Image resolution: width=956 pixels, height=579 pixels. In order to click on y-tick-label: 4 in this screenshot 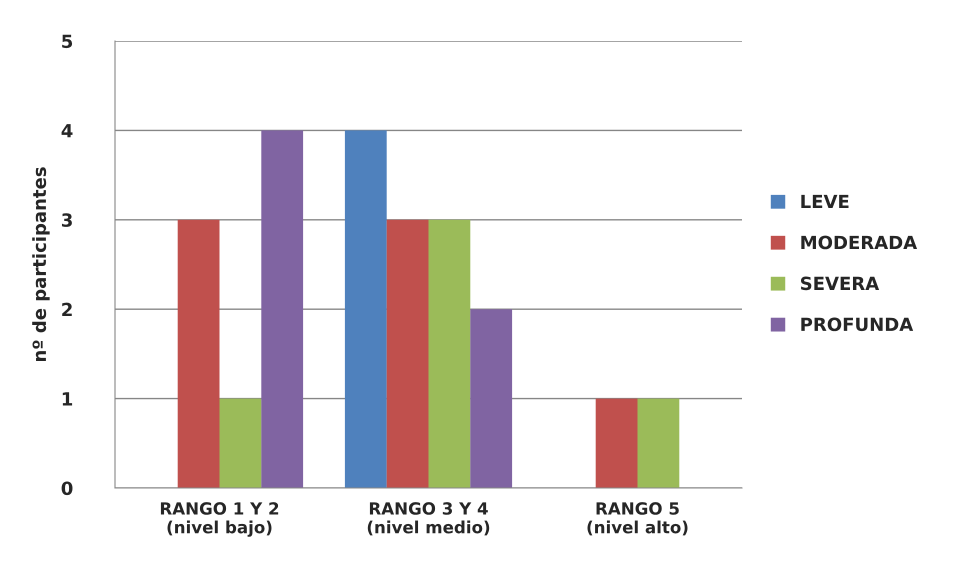, I will do `click(67, 131)`.